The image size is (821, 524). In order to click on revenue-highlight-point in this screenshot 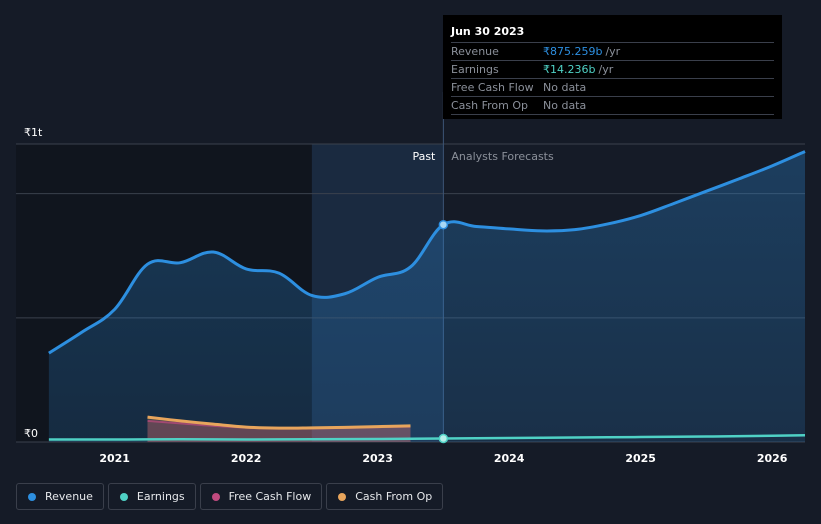, I will do `click(443, 224)`.